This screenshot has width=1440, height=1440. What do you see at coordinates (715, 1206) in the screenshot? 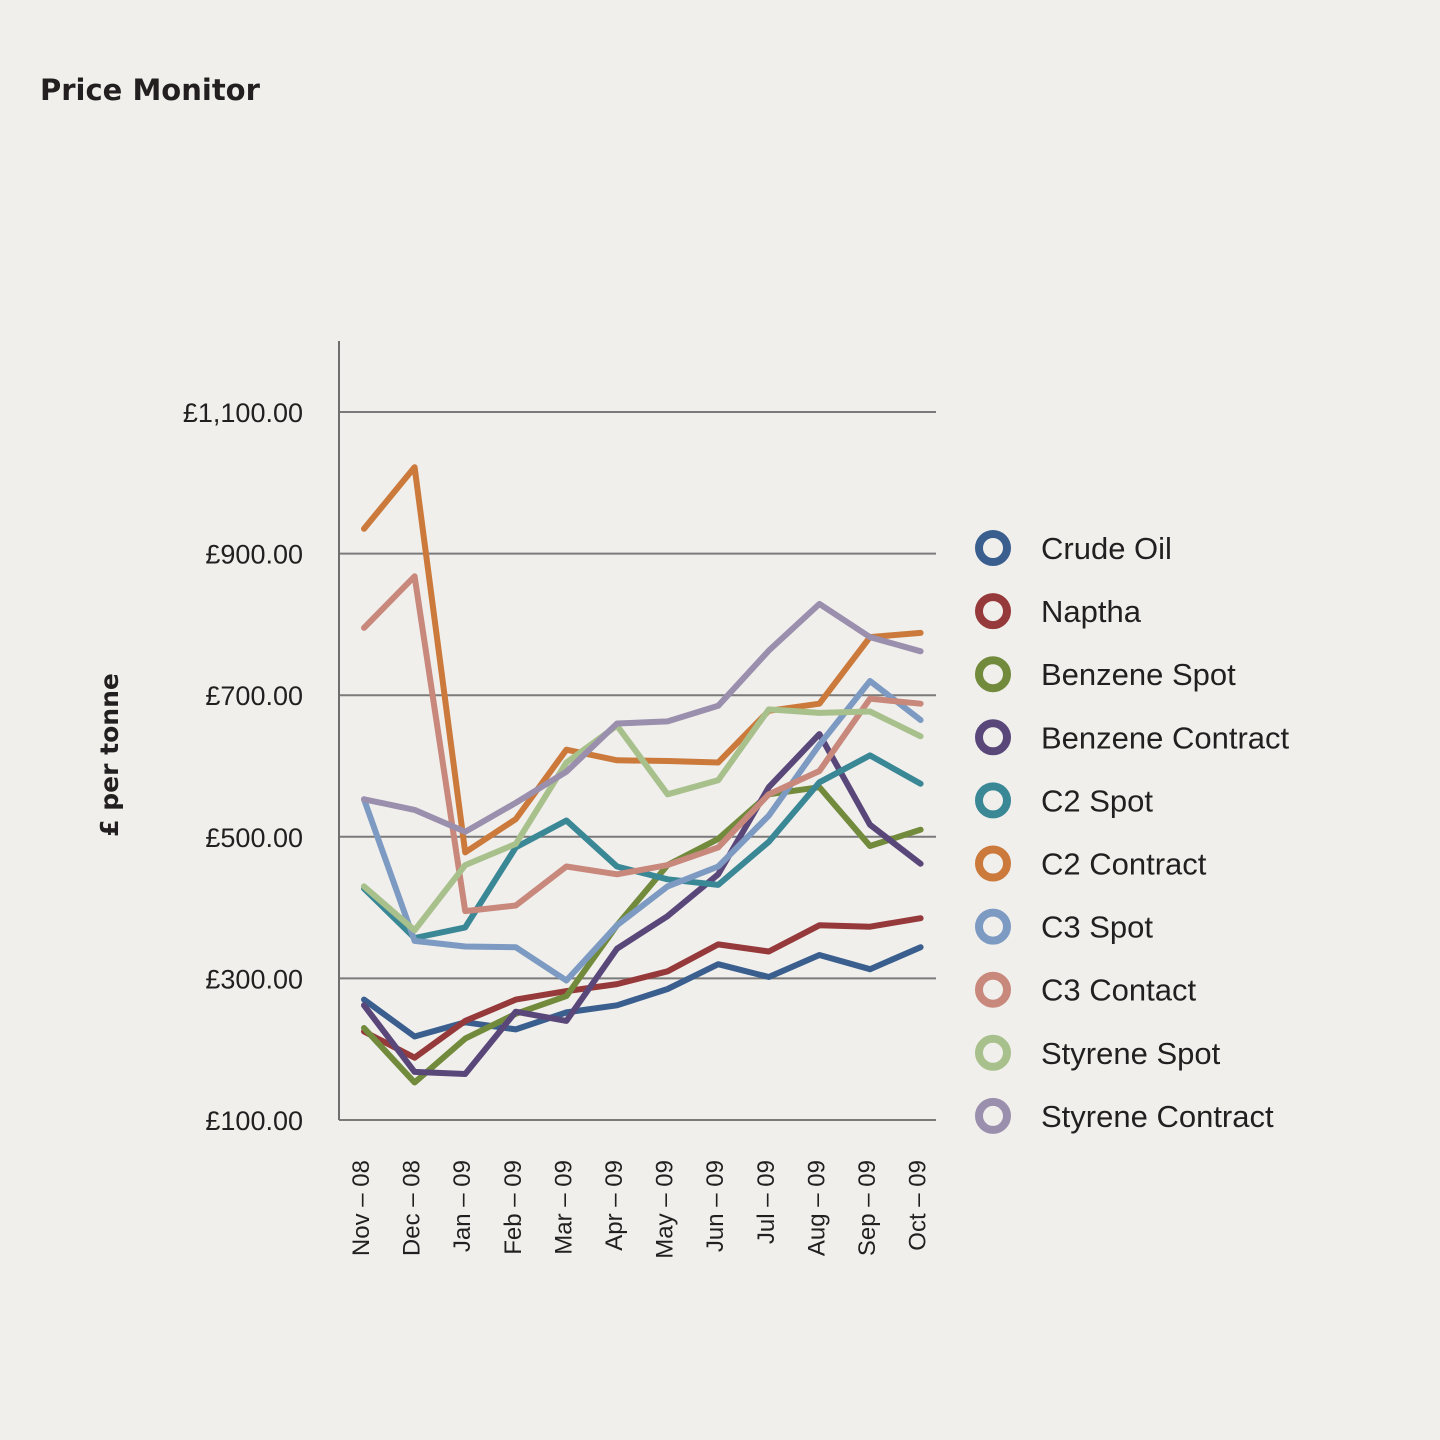
I see `x-tick-label: Jun – 09` at bounding box center [715, 1206].